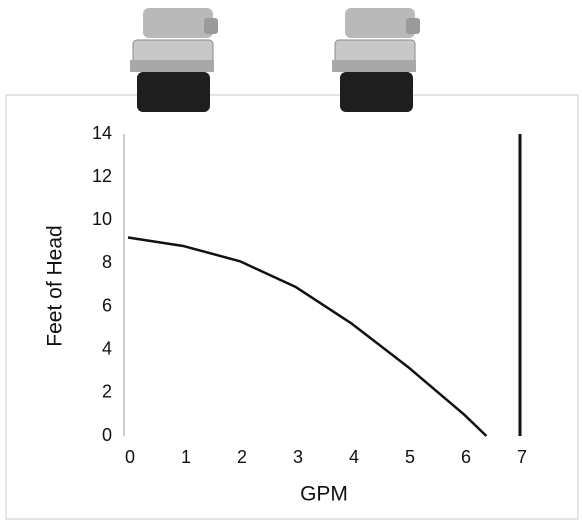  I want to click on y-tick-label: 2, so click(107, 392).